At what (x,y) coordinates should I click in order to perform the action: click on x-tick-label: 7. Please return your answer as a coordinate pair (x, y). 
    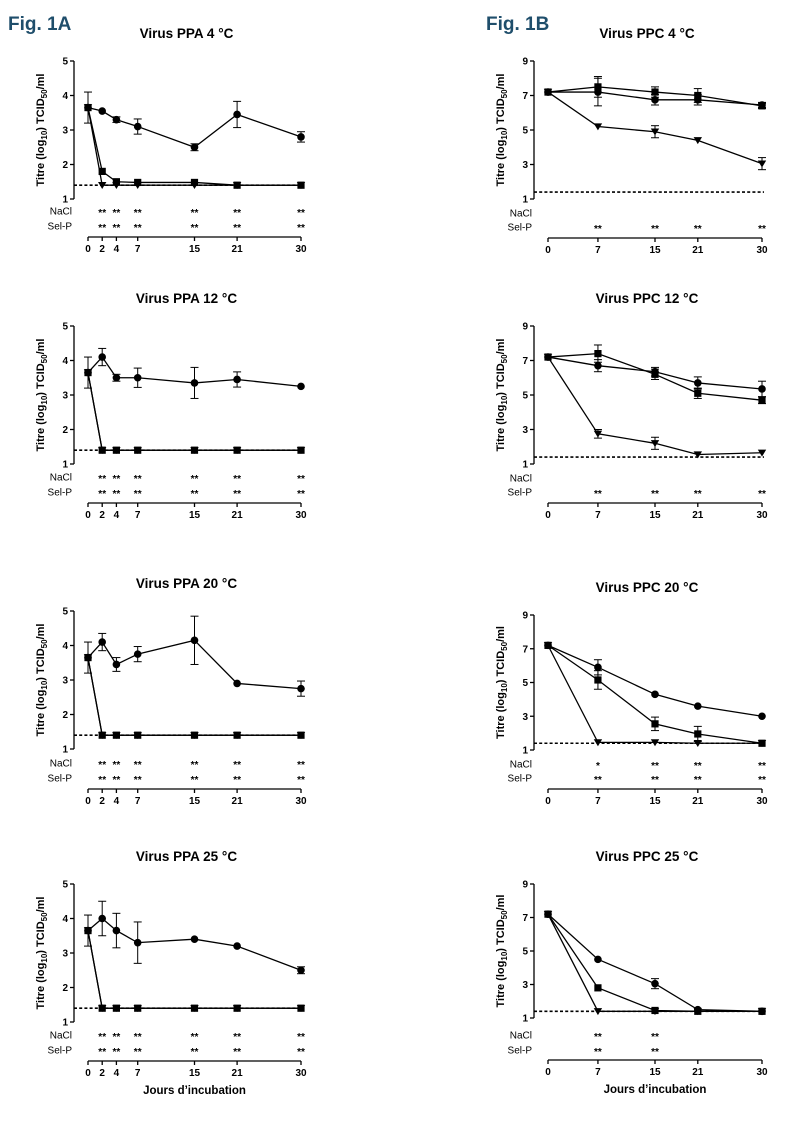
    Looking at the image, I should click on (138, 1073).